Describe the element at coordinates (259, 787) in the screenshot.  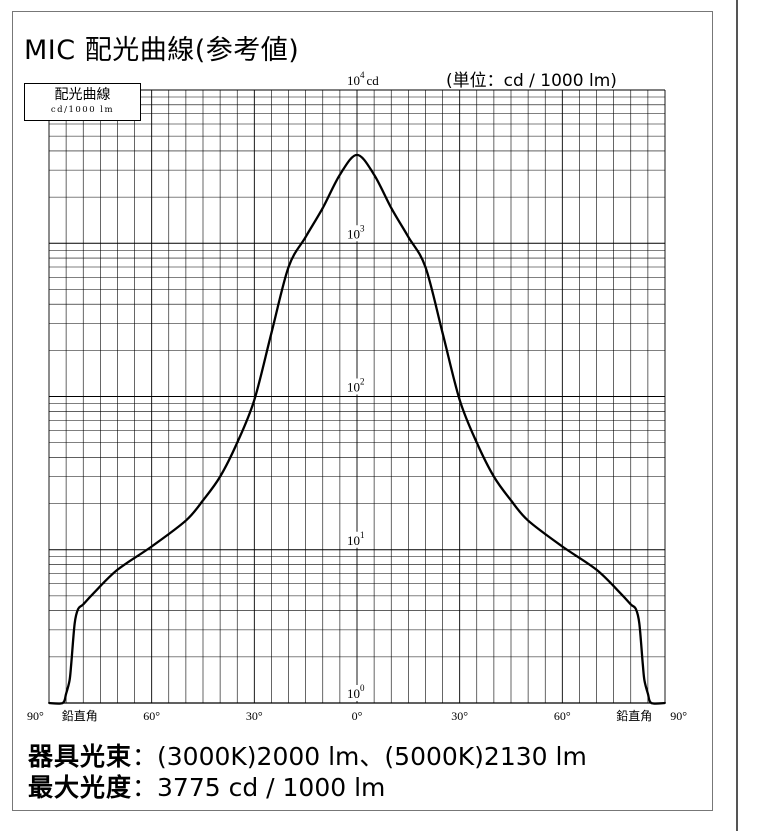
I see `max-intensity-value: ：3775 cd / 1000 lm` at that location.